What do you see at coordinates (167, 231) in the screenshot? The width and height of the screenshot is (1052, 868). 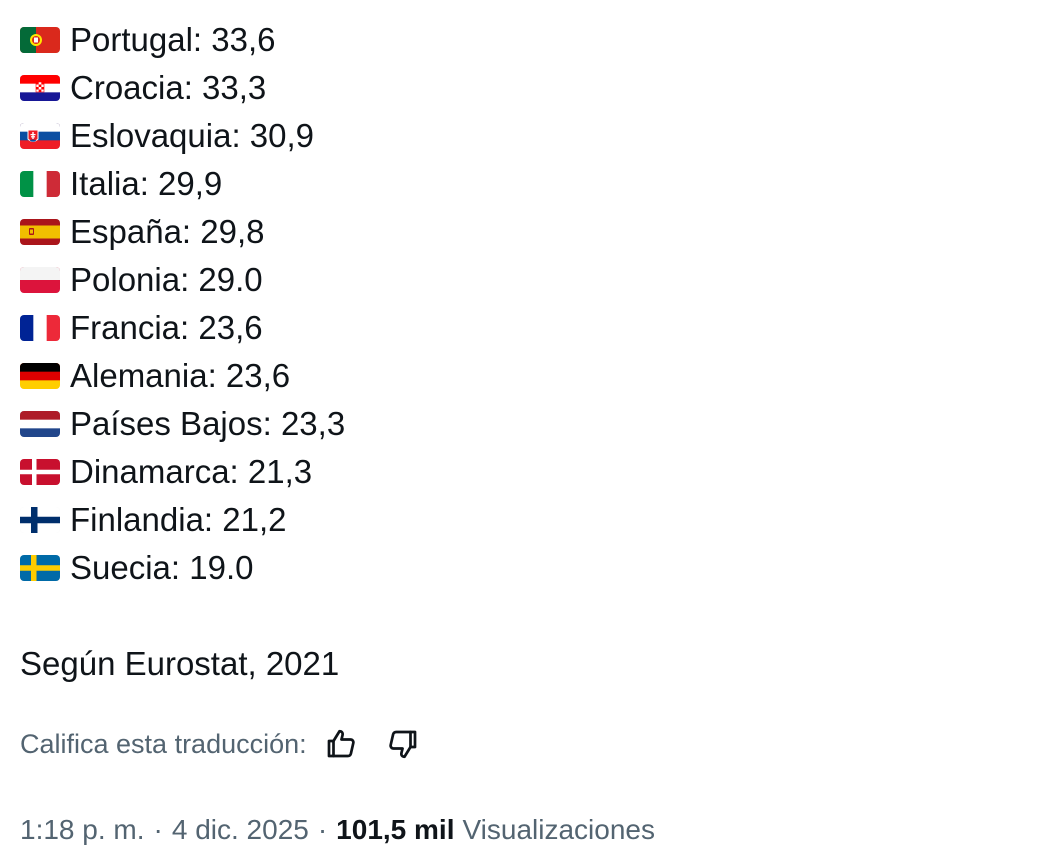 I see `country-label: España: 29,8` at bounding box center [167, 231].